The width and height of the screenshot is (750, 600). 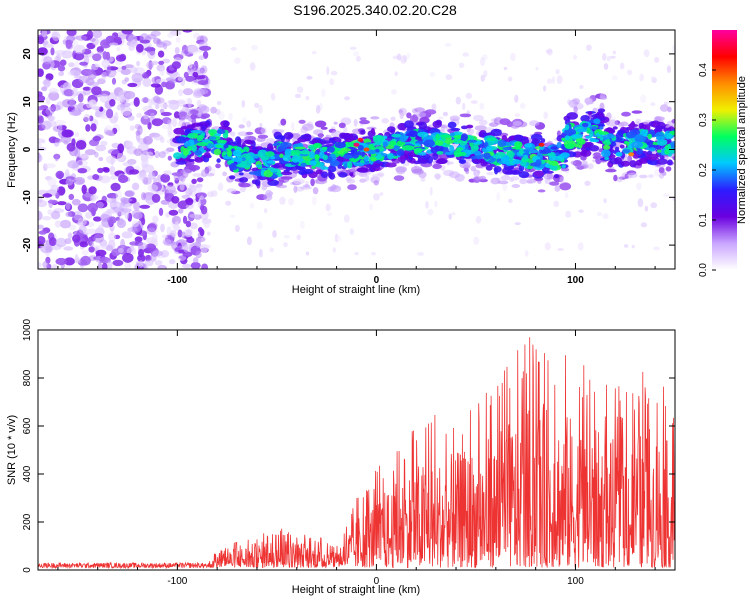 What do you see at coordinates (177, 581) in the screenshot?
I see `snr-x-tick-label: -100` at bounding box center [177, 581].